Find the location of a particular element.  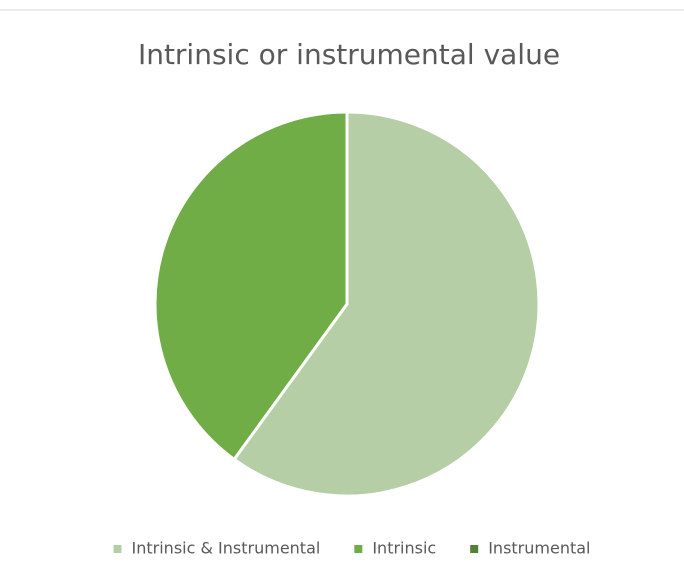

legend-label: Intrinsic & Instrumental is located at coordinates (226, 548).